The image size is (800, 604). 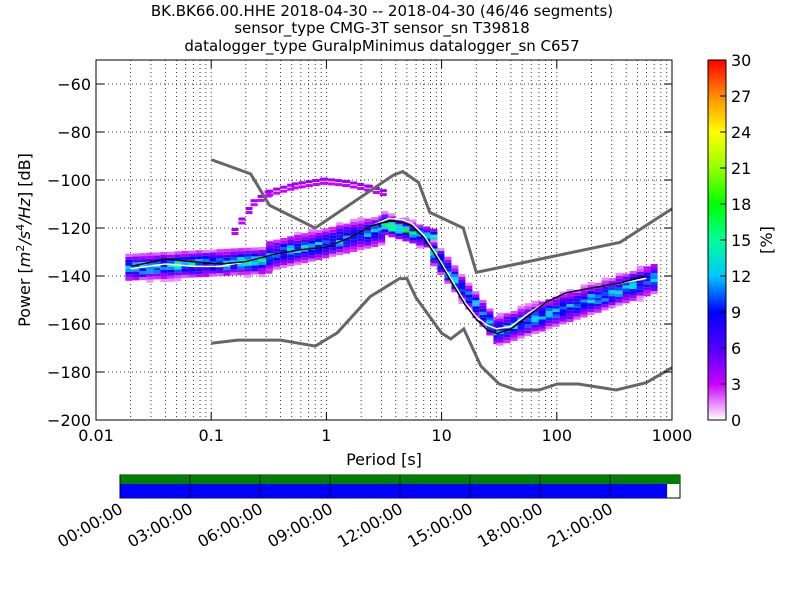 What do you see at coordinates (741, 240) in the screenshot?
I see `colorbar-tick-label: 15` at bounding box center [741, 240].